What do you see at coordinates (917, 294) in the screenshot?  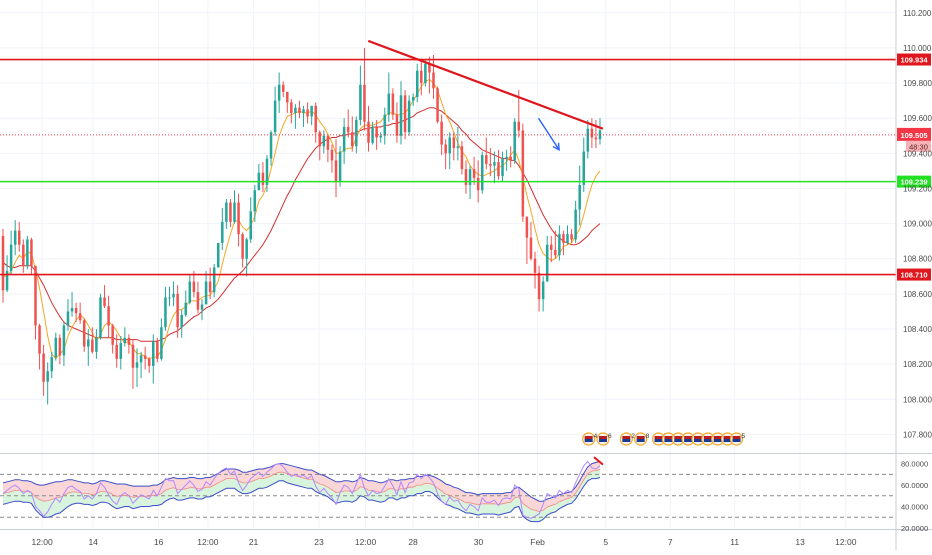 I see `price-tick-label: 108.600` at bounding box center [917, 294].